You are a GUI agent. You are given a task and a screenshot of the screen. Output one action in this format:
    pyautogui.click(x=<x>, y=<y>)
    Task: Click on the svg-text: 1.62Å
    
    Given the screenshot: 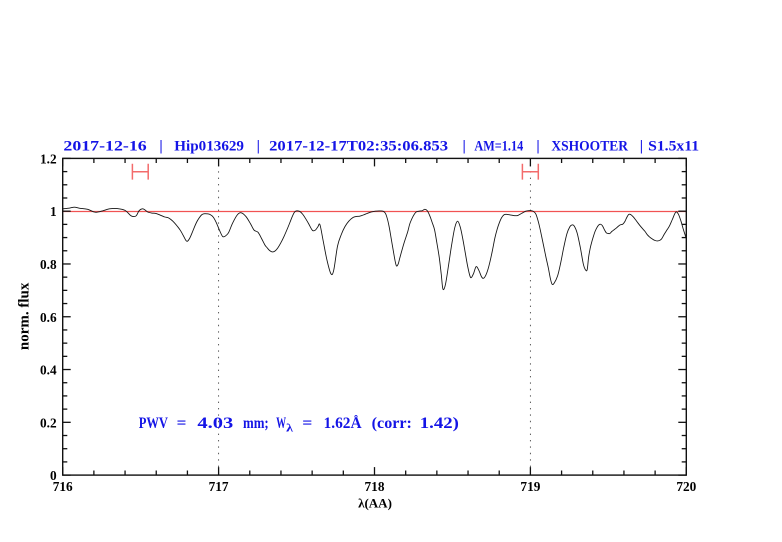 What is the action you would take?
    pyautogui.click(x=343, y=423)
    